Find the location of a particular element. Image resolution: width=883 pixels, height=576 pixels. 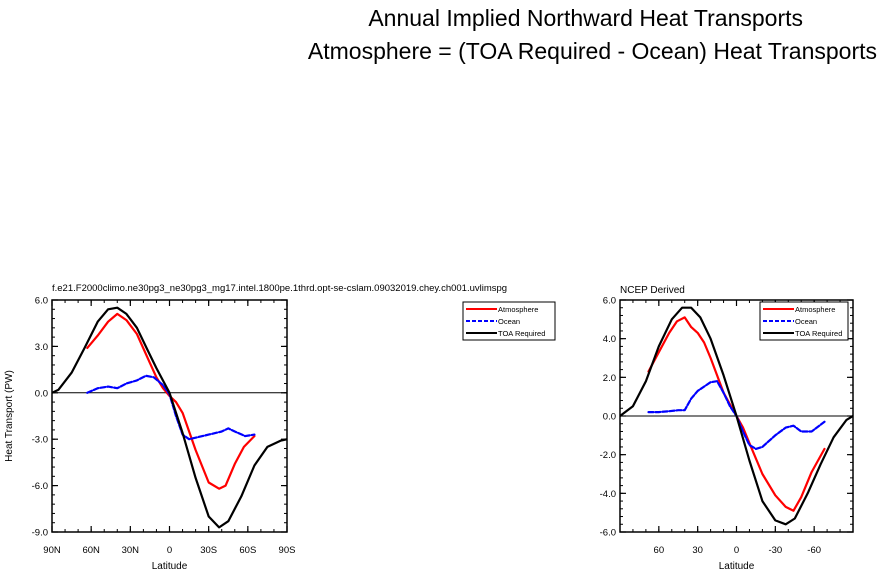

right-series-ocean is located at coordinates (736, 415).